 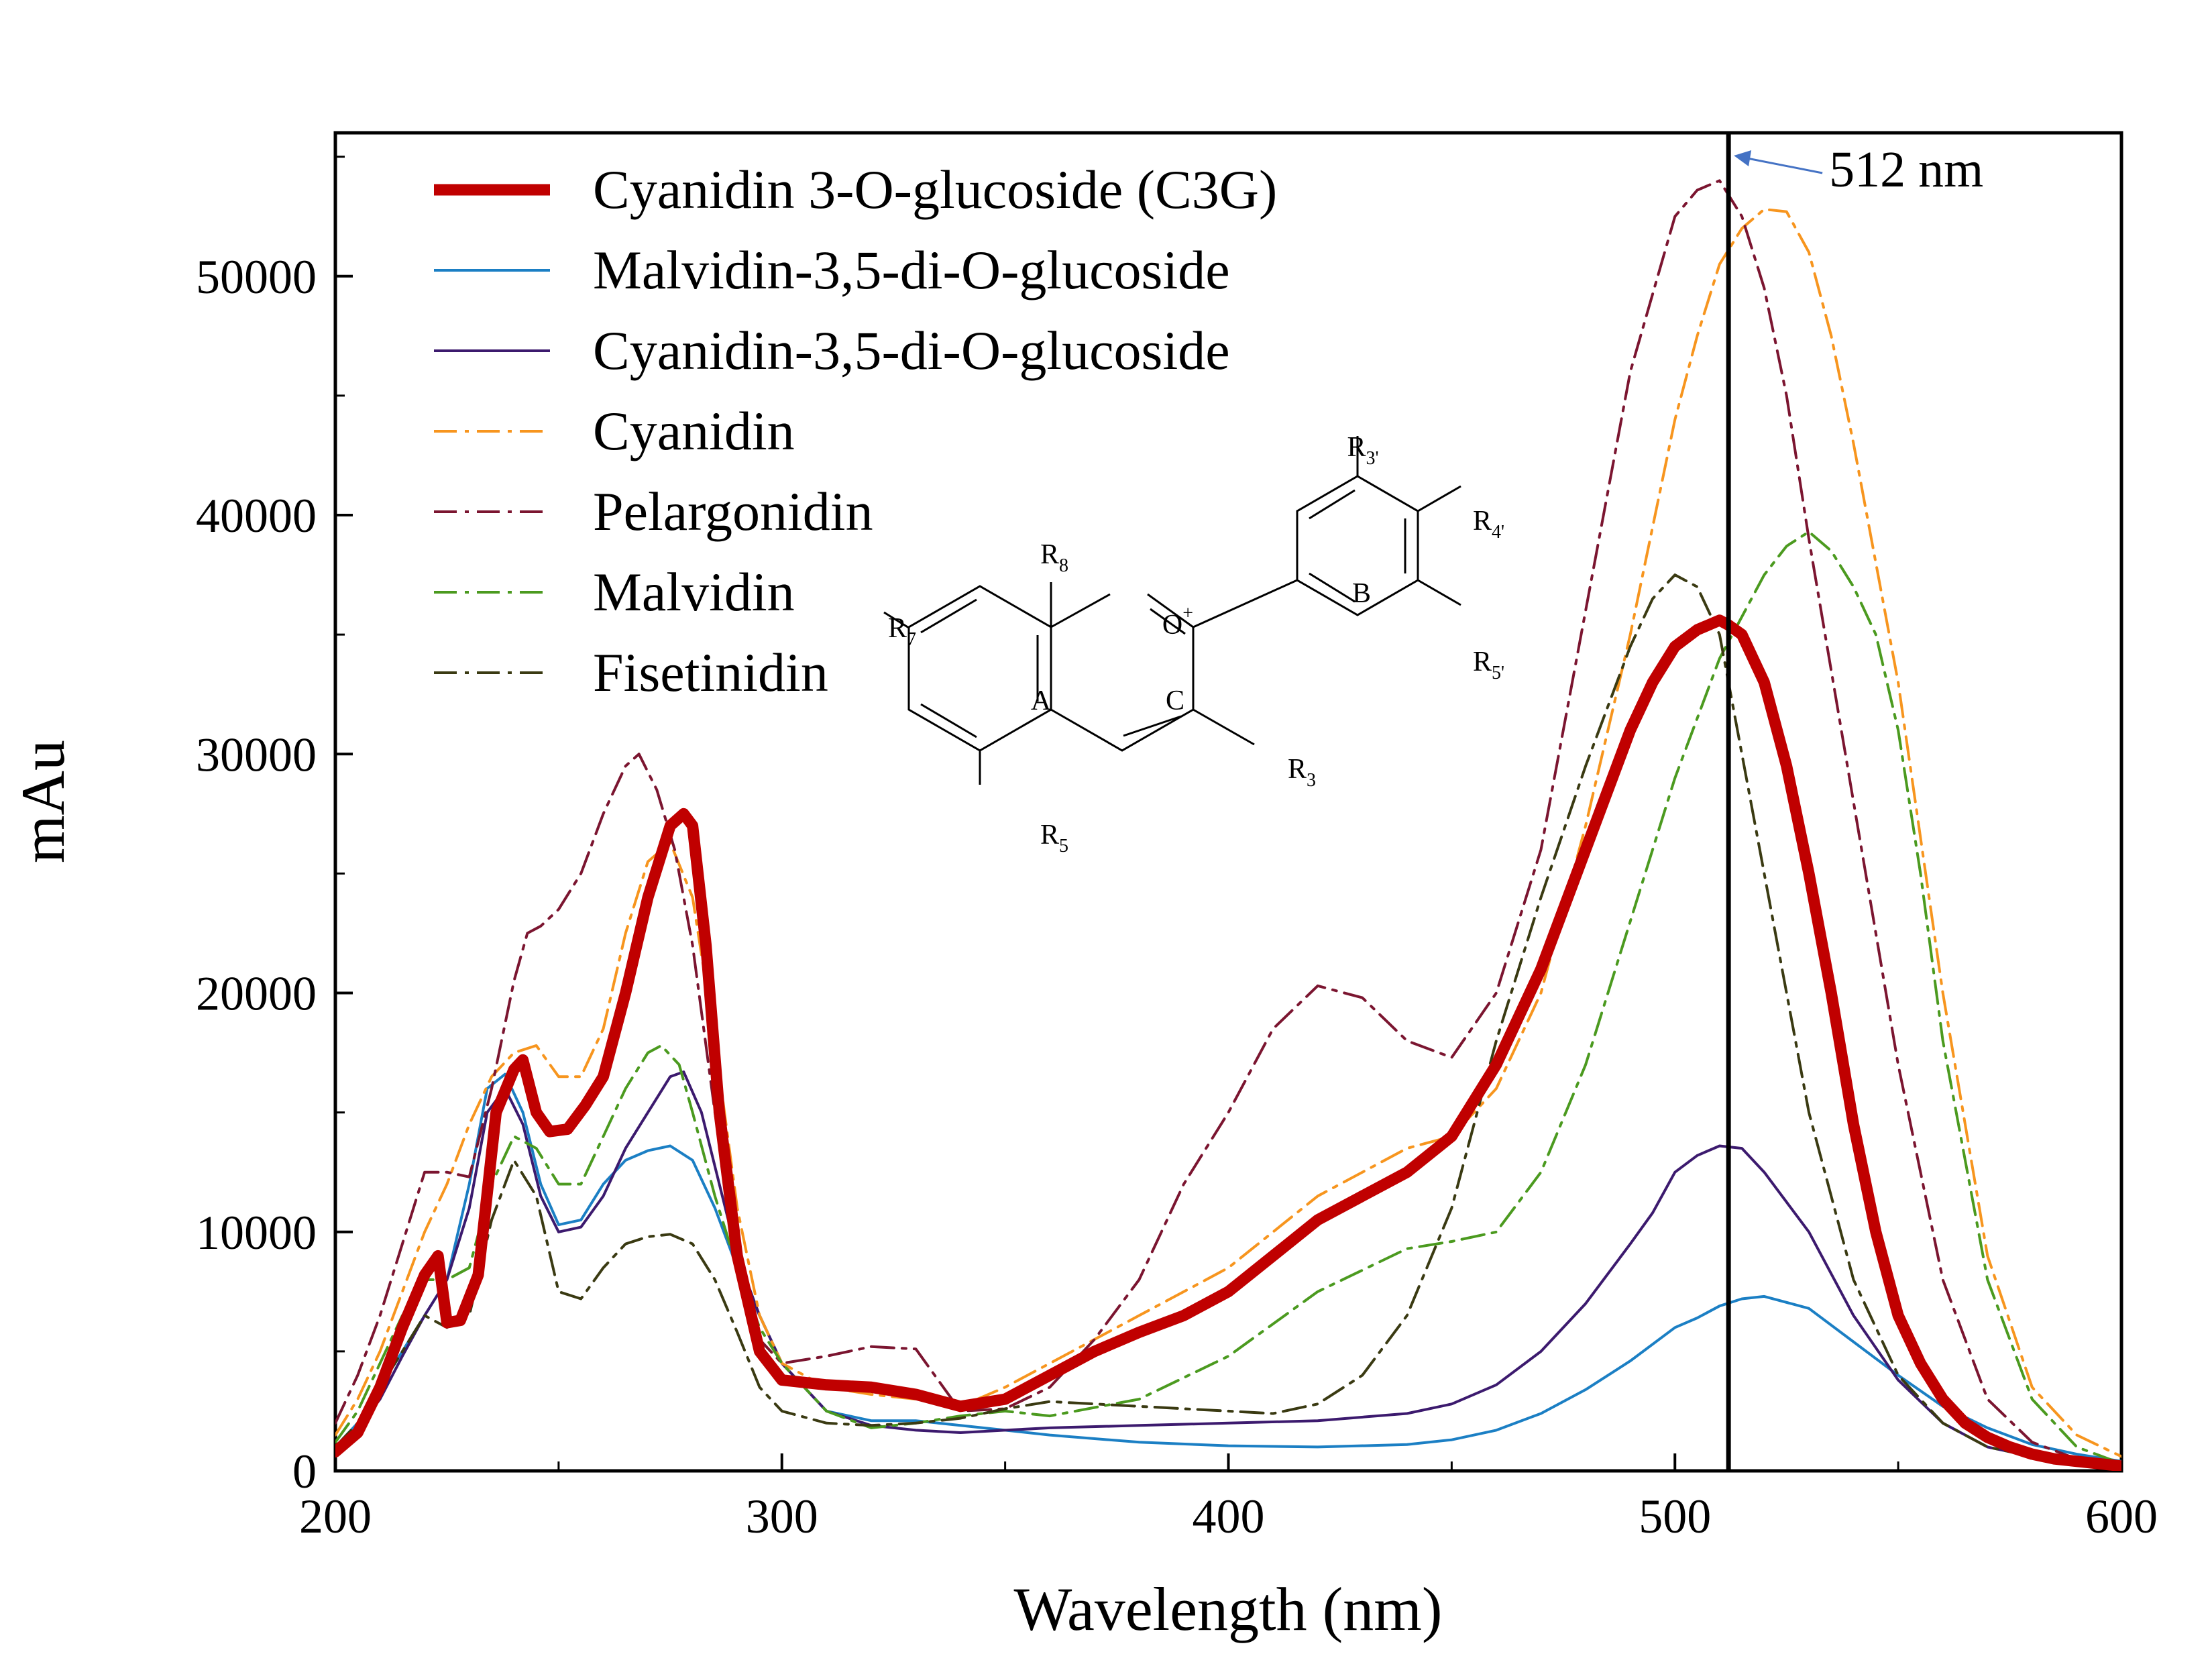 What do you see at coordinates (782, 1516) in the screenshot?
I see `x-tick-label-300: 300` at bounding box center [782, 1516].